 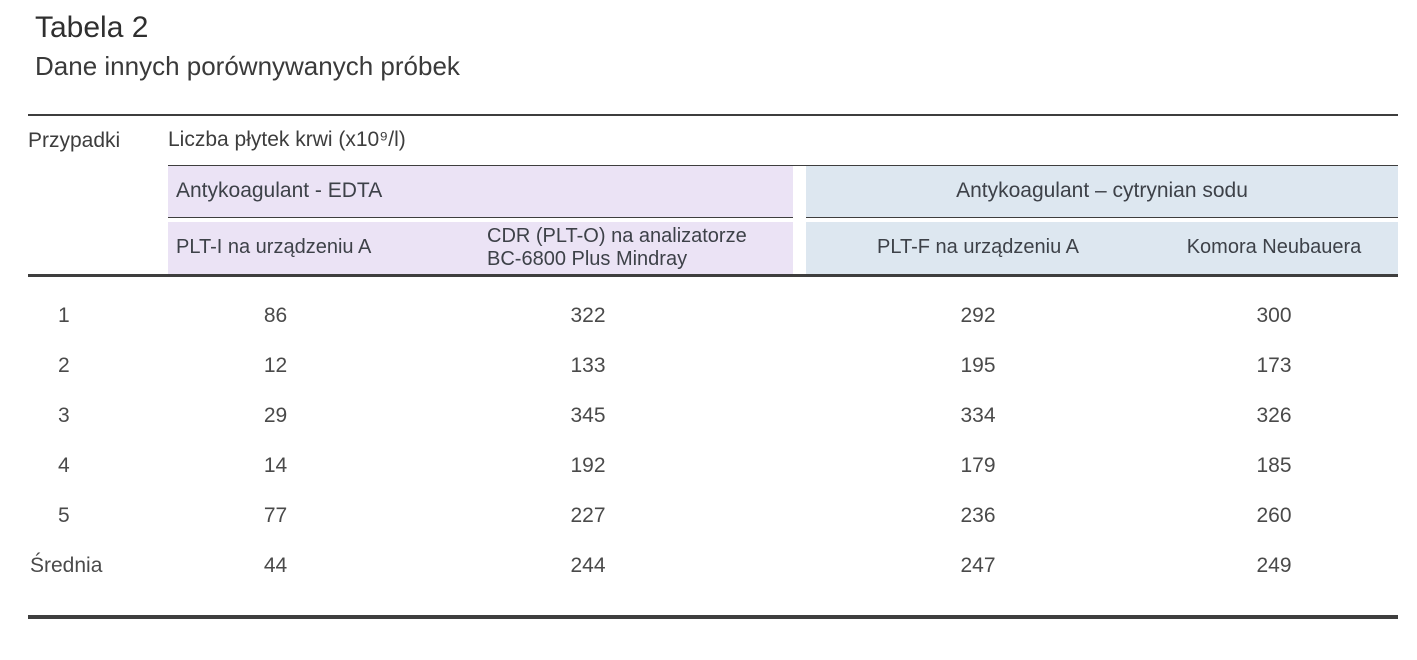 I want to click on case-cell: 1, so click(x=64, y=315).